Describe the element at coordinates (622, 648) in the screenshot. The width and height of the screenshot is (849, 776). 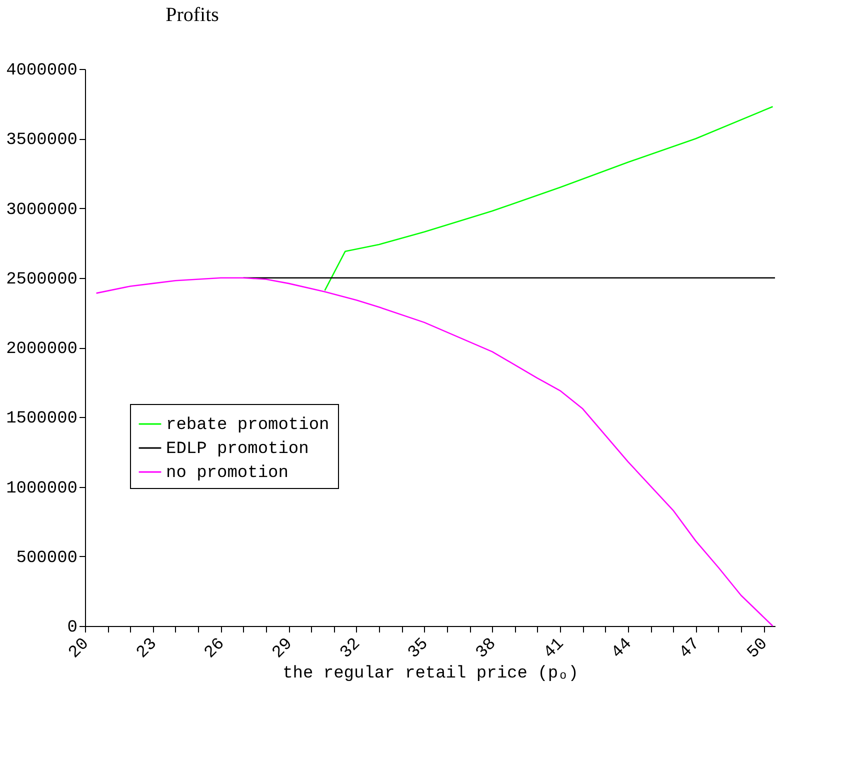
I see `x-tick-label: 44` at that location.